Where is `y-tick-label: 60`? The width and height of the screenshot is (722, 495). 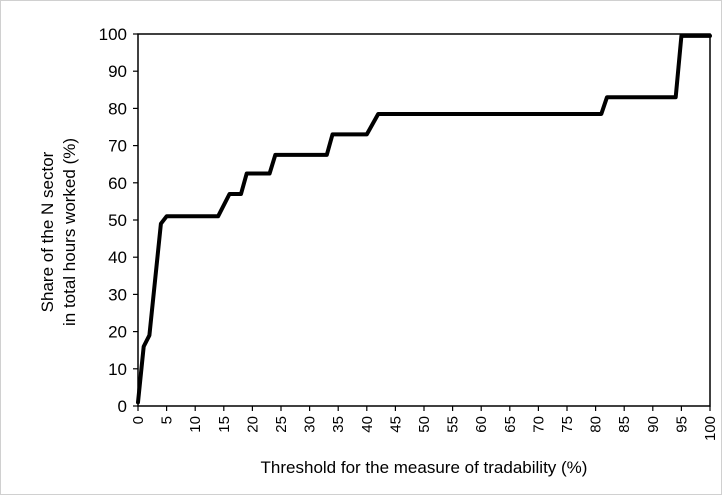
y-tick-label: 60 is located at coordinates (117, 183).